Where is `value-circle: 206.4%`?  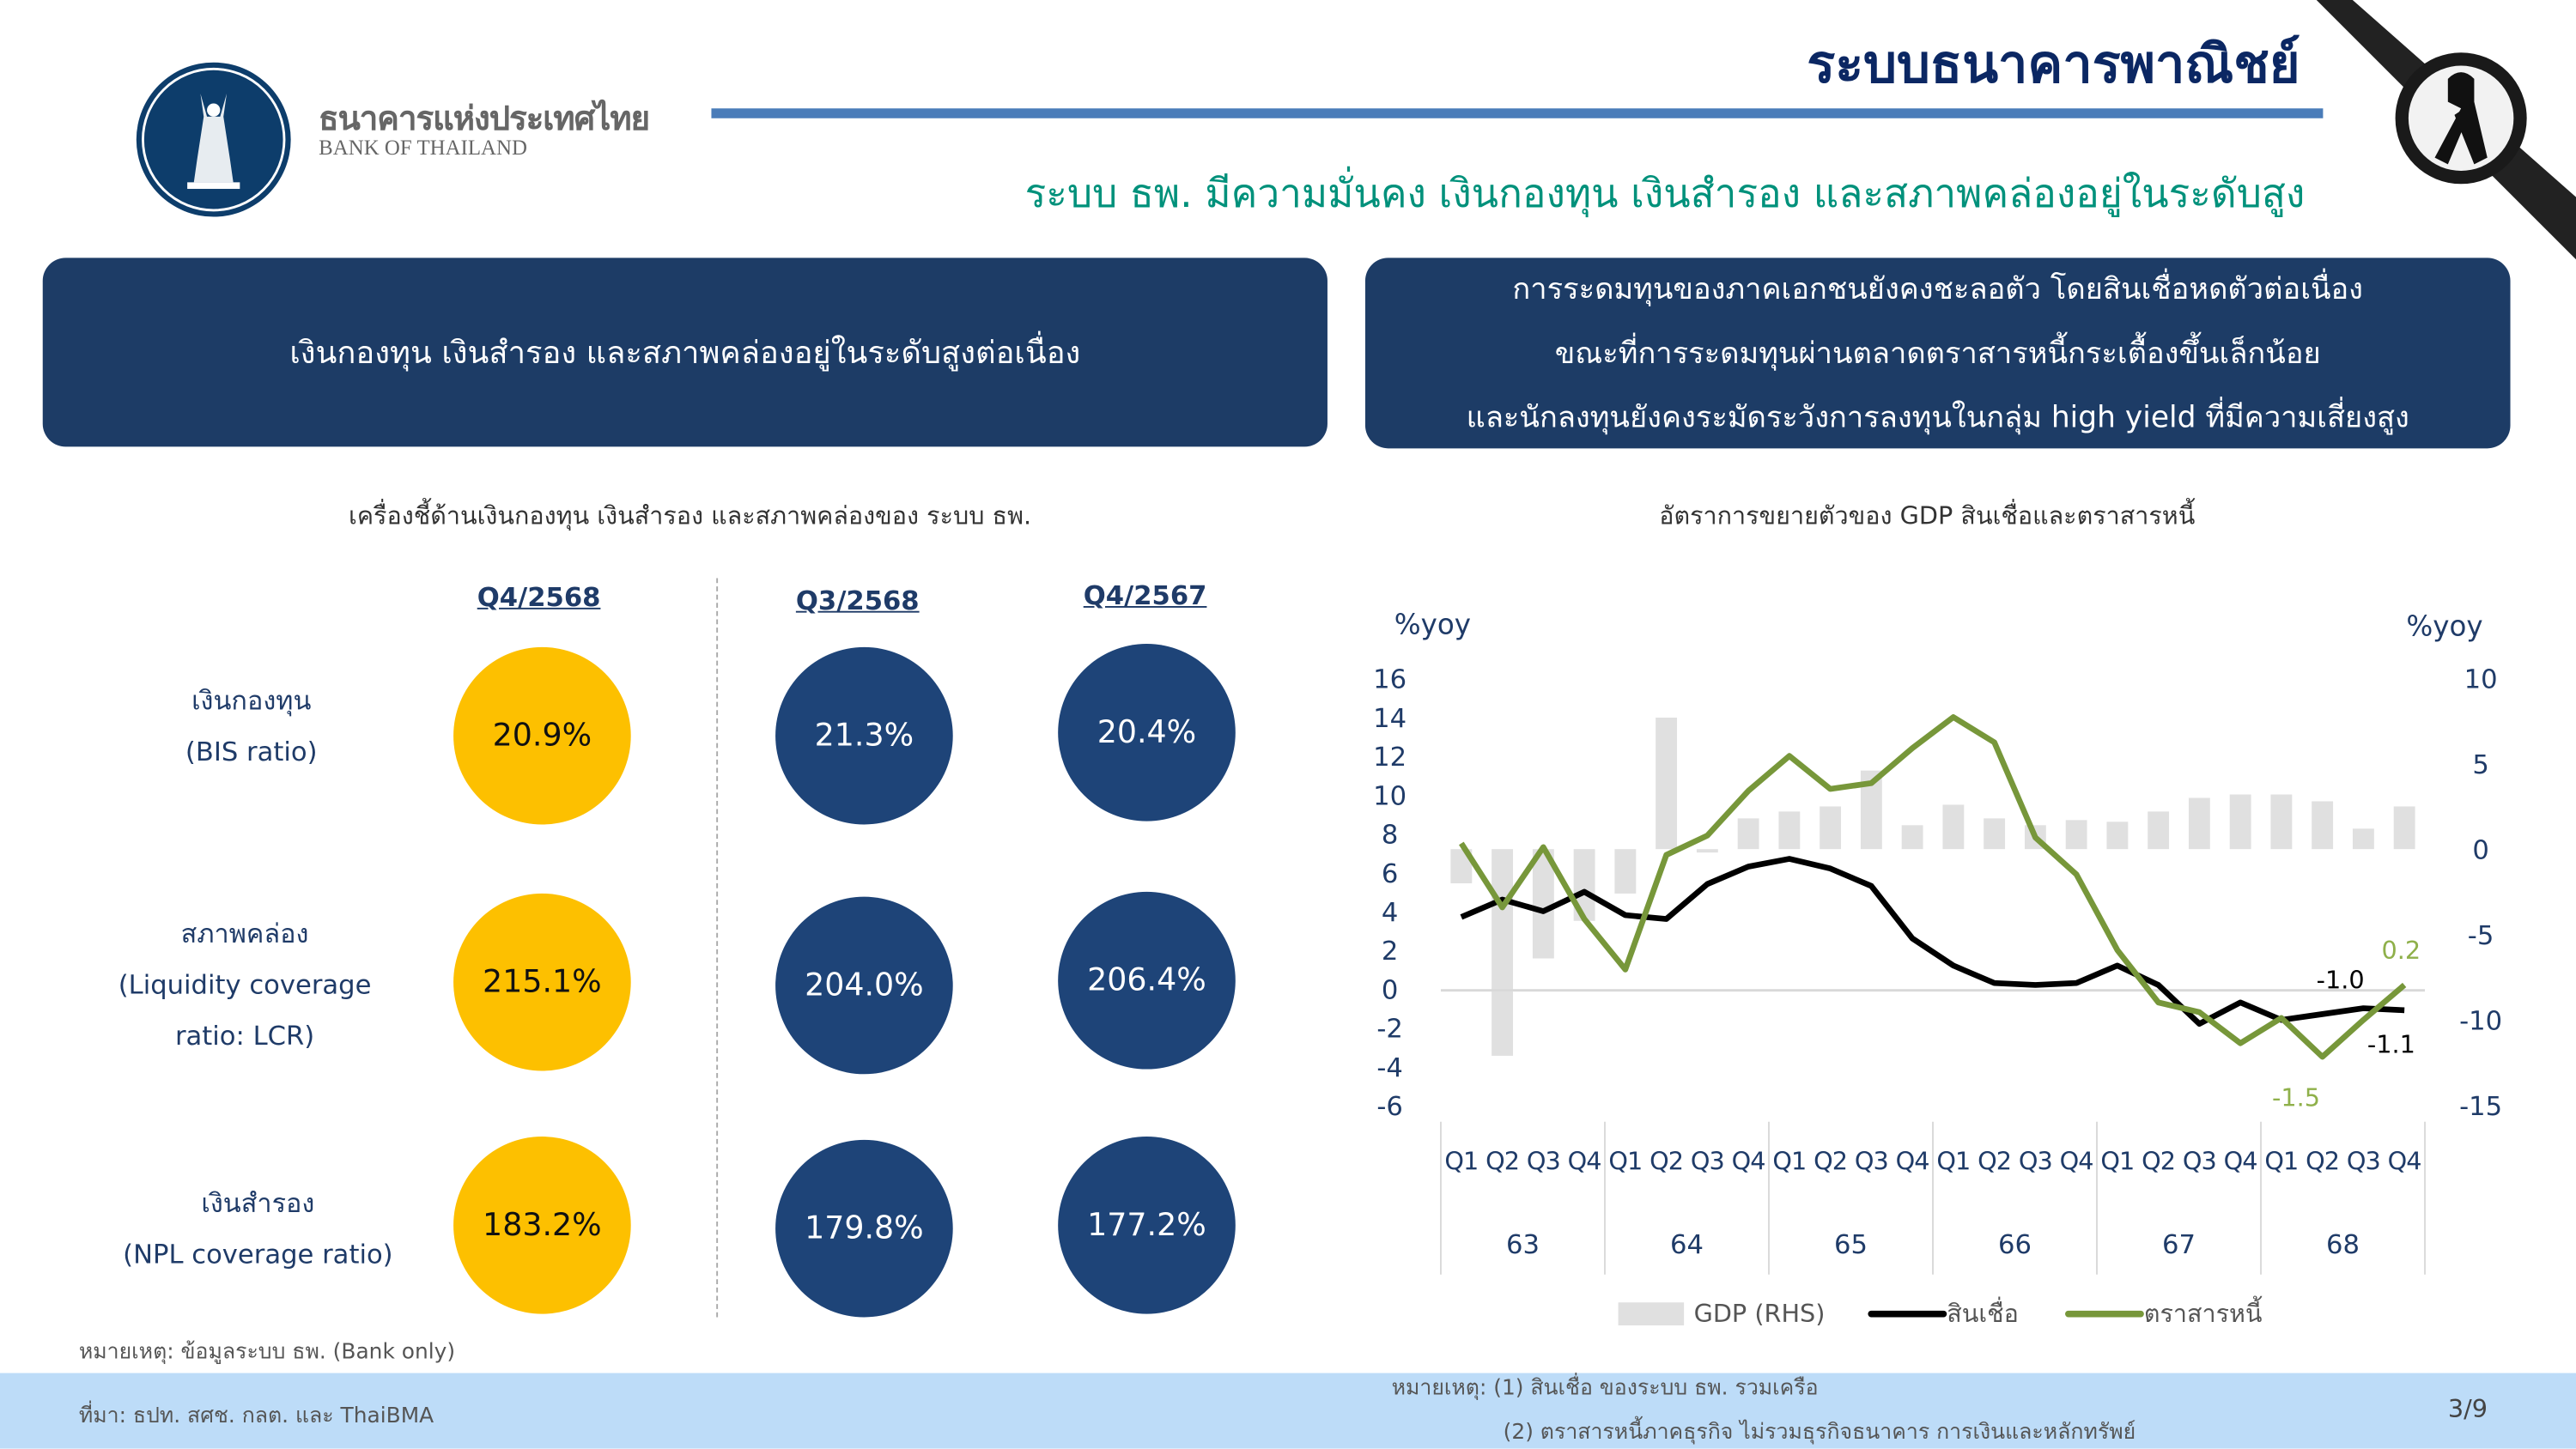
value-circle: 206.4% is located at coordinates (1147, 980).